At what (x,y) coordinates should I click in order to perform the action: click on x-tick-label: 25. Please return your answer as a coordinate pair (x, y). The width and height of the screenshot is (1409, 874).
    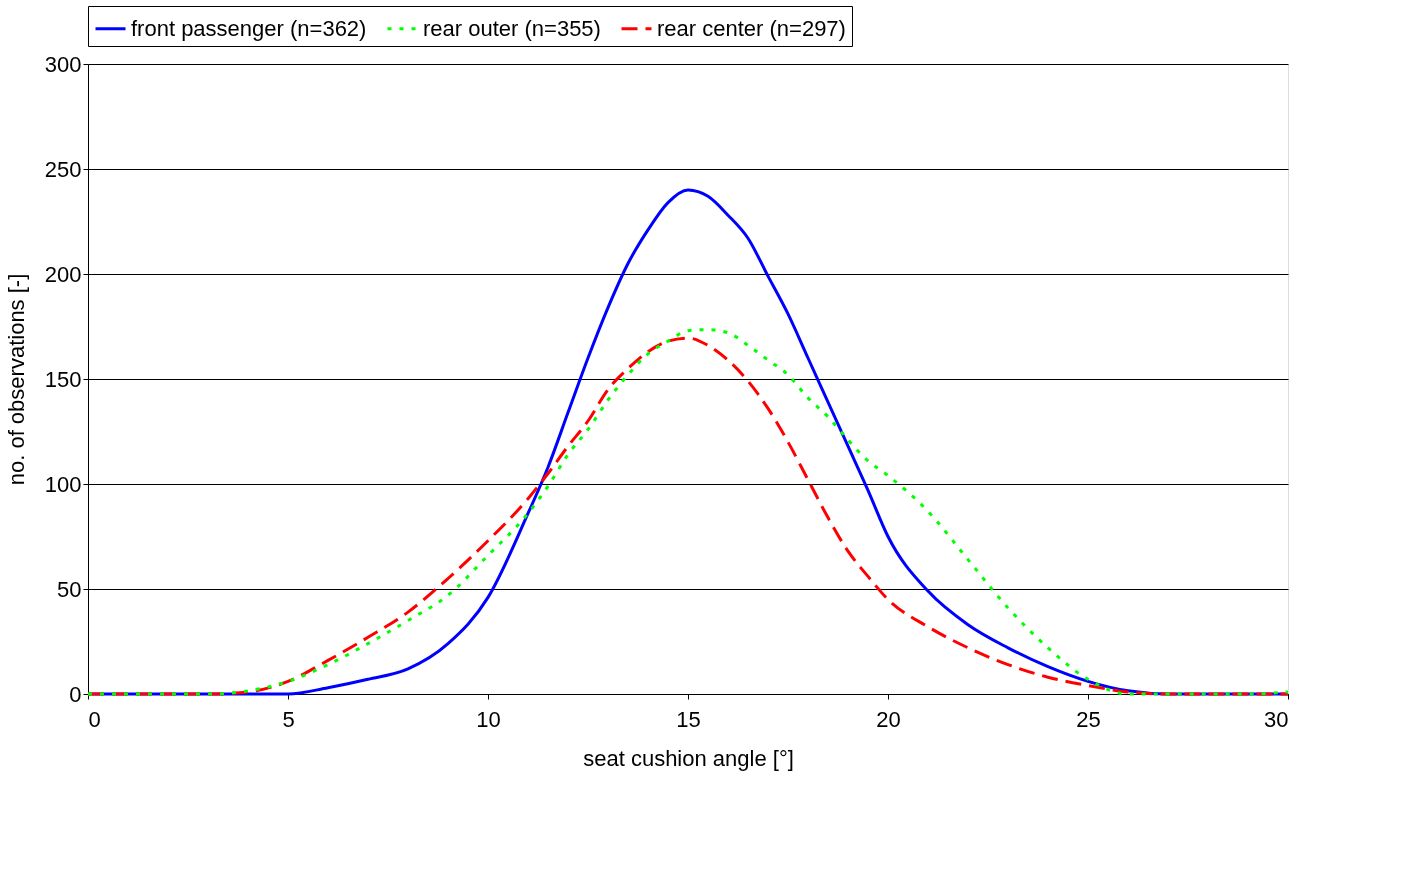
    Looking at the image, I should click on (1088, 719).